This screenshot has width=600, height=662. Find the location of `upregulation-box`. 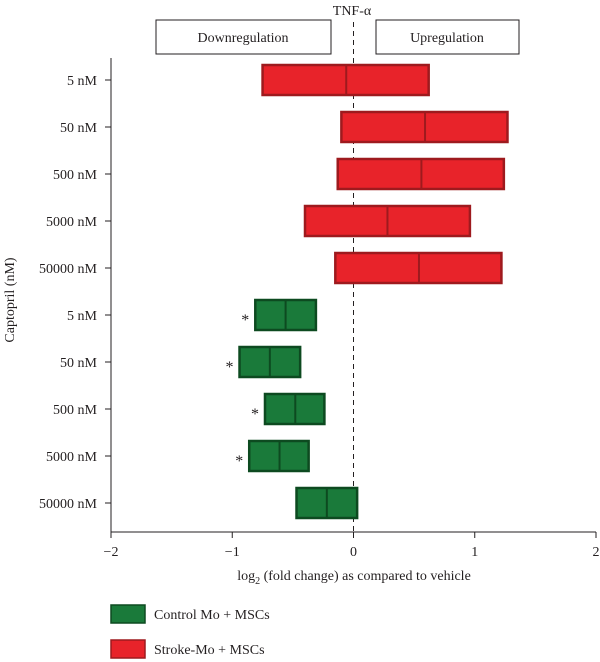

upregulation-box is located at coordinates (447, 37).